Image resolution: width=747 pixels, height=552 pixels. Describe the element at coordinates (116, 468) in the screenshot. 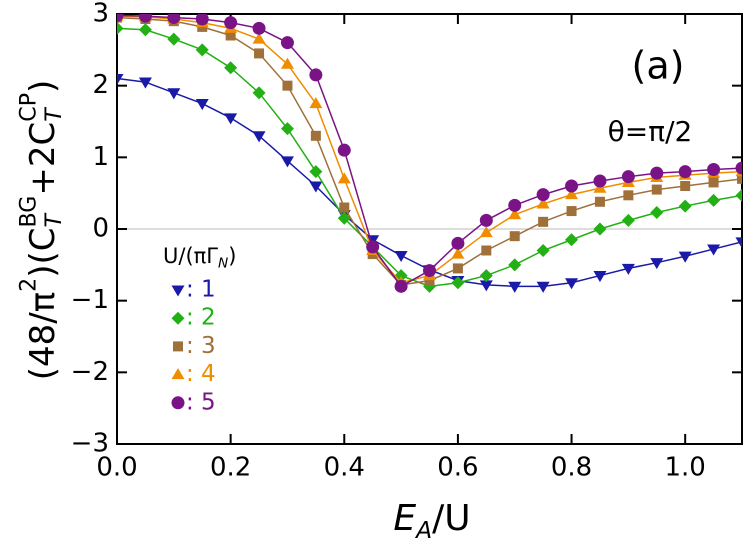

I see `x-tick-label: 0.0` at that location.